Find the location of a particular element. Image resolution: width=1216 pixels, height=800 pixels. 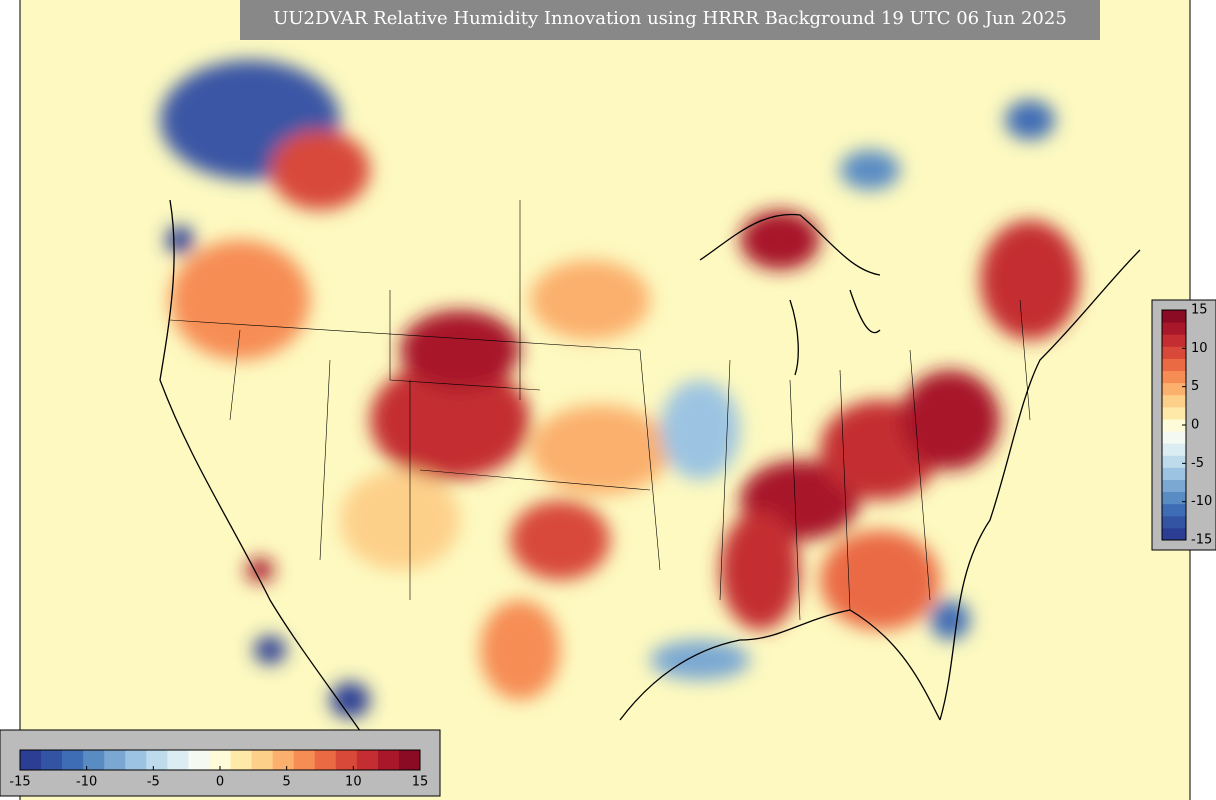

title-box is located at coordinates (670, 20).